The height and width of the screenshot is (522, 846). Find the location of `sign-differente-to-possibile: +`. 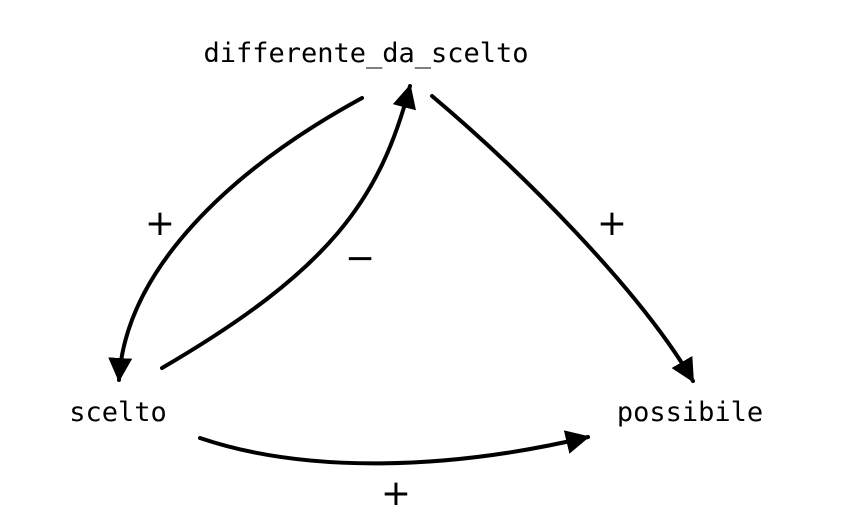

sign-differente-to-possibile: + is located at coordinates (612, 223).